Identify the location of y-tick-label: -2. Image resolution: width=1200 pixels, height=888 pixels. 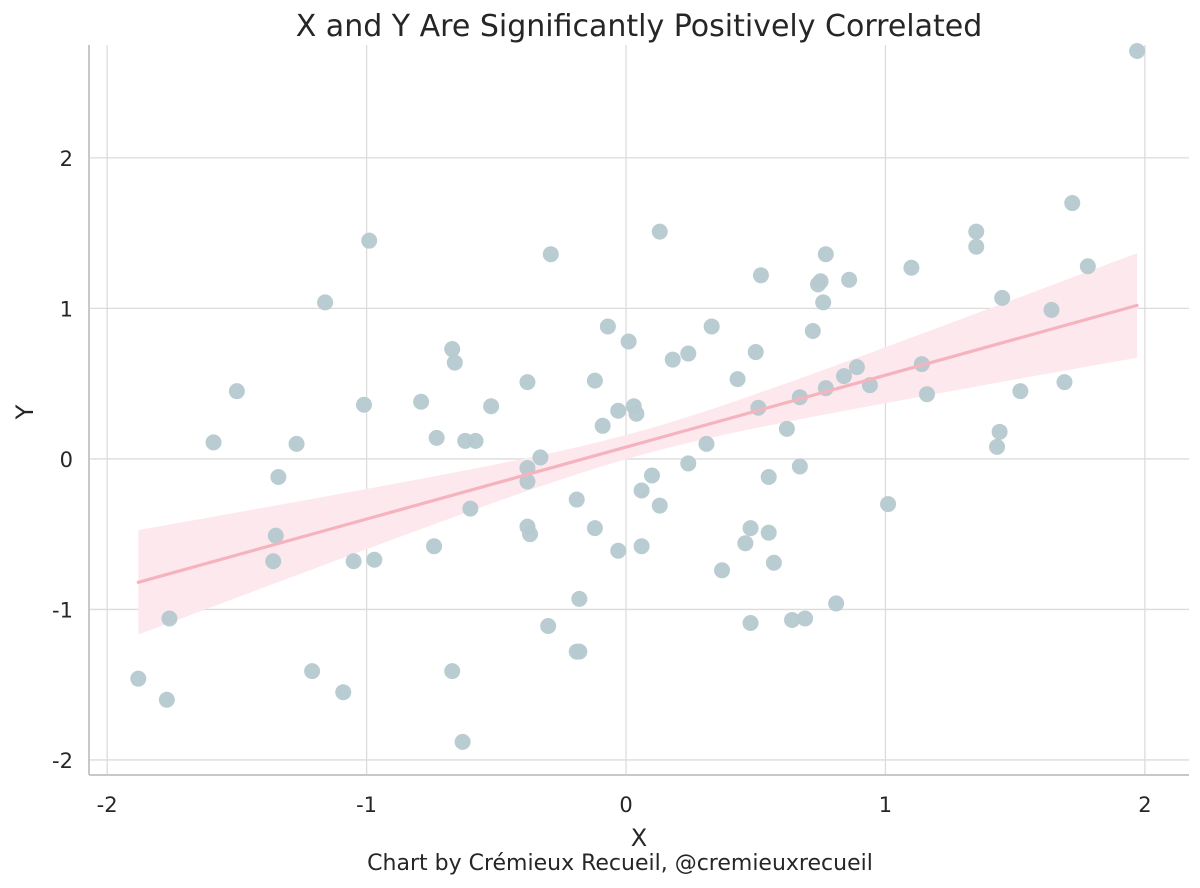
(62, 761).